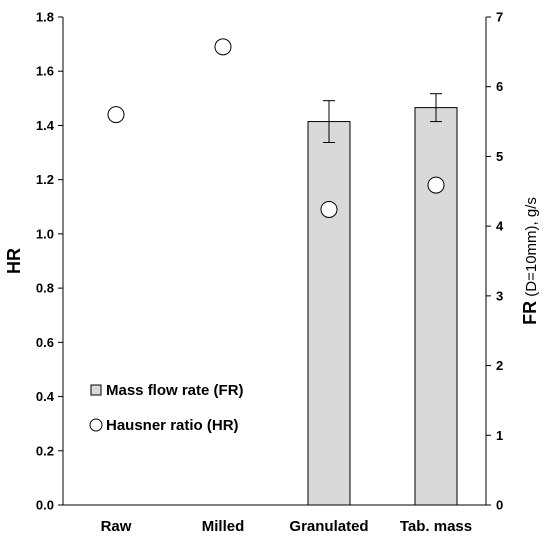 Image resolution: width=549 pixels, height=550 pixels. What do you see at coordinates (96, 390) in the screenshot?
I see `legend-bar-swatch` at bounding box center [96, 390].